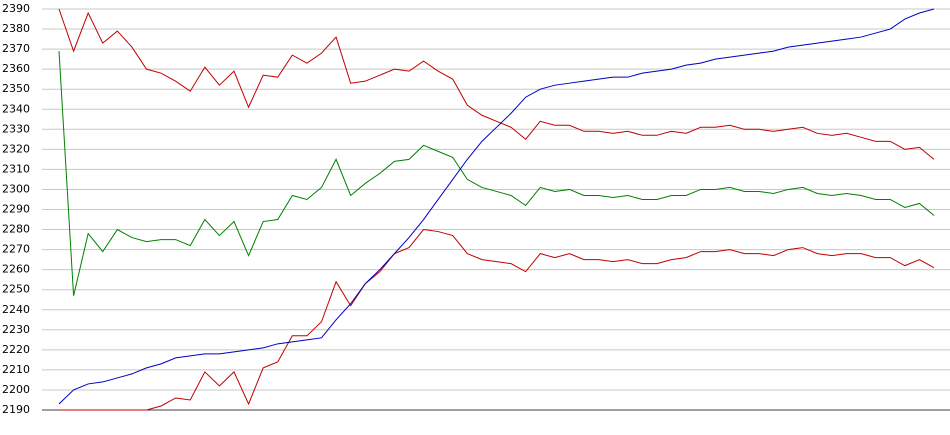  I want to click on y-tick-label: 2290, so click(16, 209).